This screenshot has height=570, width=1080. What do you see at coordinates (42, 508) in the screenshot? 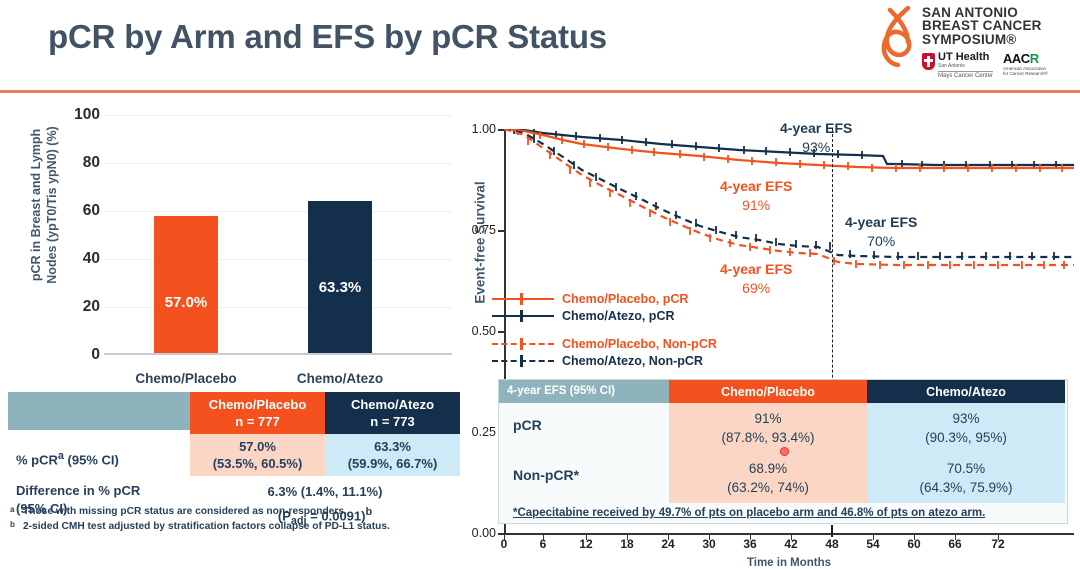
I see `pcr-difference-label-line2: (95% CI)` at bounding box center [42, 508].